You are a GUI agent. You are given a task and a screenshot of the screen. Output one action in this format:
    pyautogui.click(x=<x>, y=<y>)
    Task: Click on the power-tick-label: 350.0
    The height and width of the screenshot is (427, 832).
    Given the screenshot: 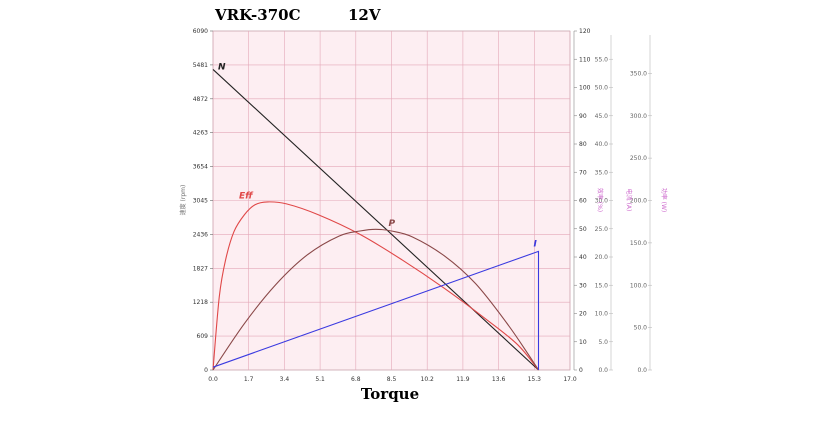 What is the action you would take?
    pyautogui.click(x=638, y=73)
    